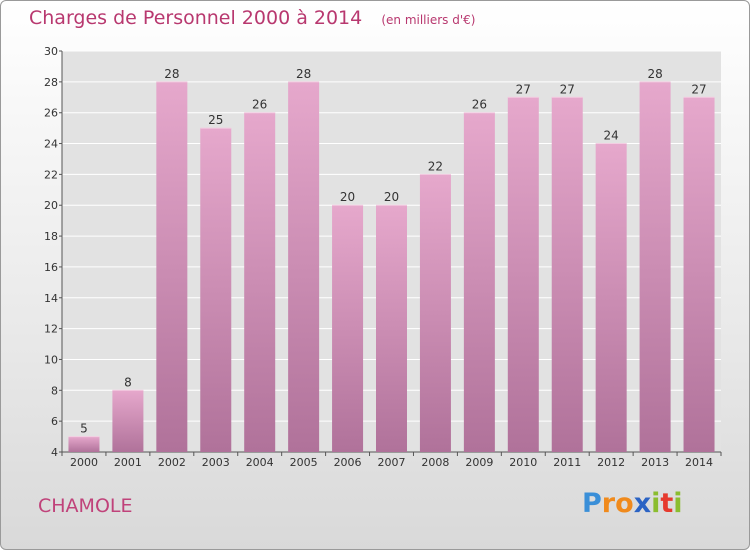 The image size is (750, 550). I want to click on y-tick-label: 30, so click(51, 51).